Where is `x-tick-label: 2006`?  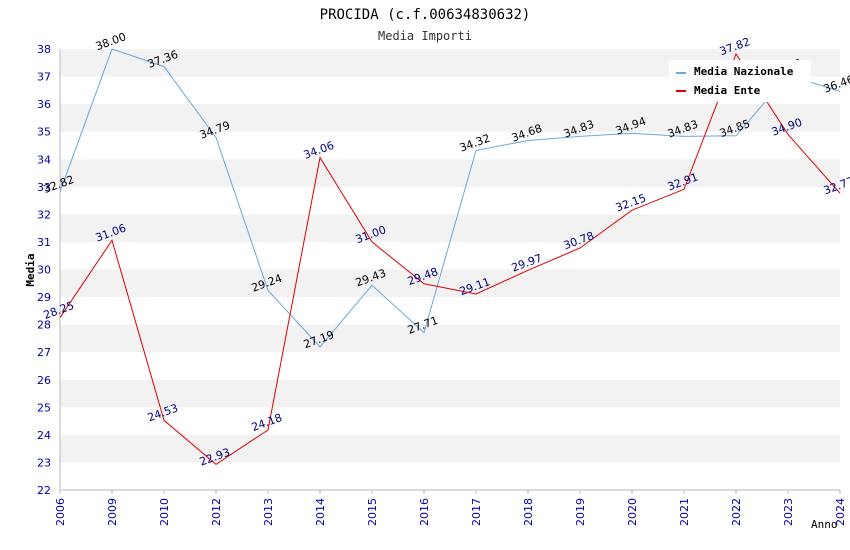
x-tick-label: 2006 is located at coordinates (60, 512).